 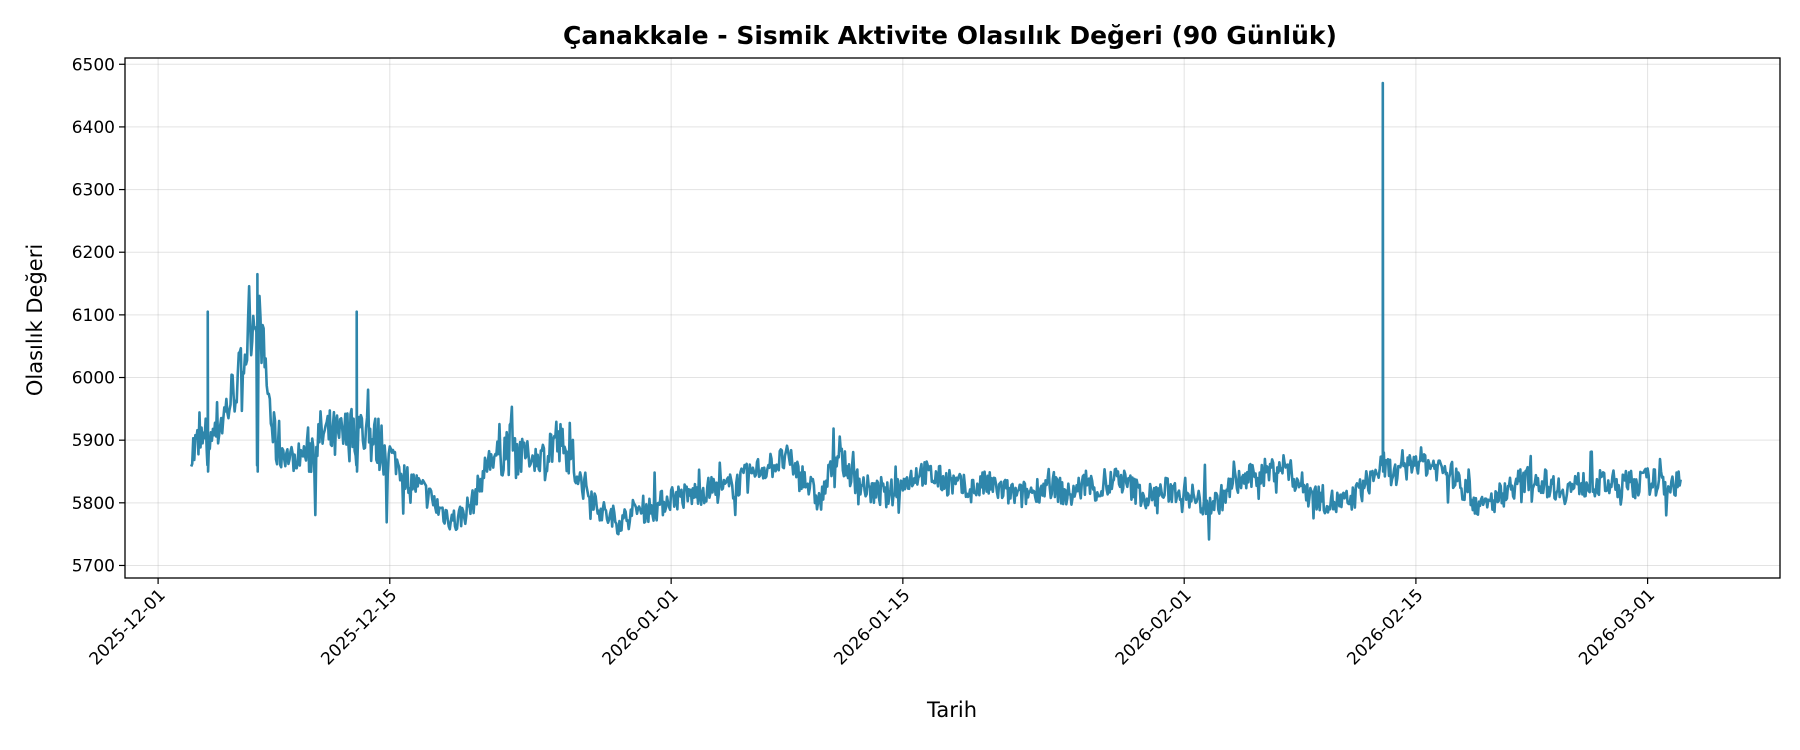 I want to click on y-axis: 5700 5800 5900 6000 6100 6200 6300 6400 6500, so click(x=98, y=315).